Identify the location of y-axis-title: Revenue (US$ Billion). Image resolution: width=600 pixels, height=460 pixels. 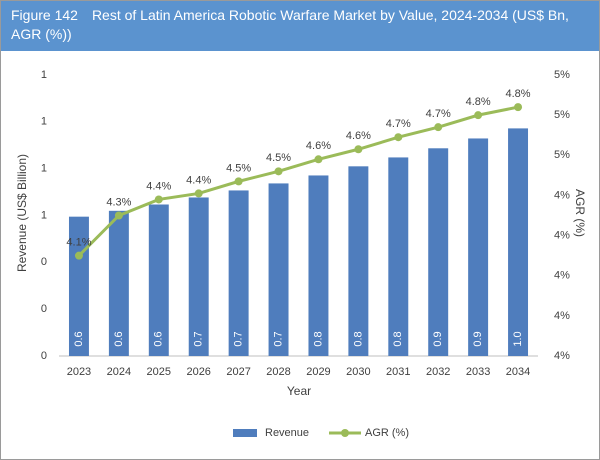
(22, 213).